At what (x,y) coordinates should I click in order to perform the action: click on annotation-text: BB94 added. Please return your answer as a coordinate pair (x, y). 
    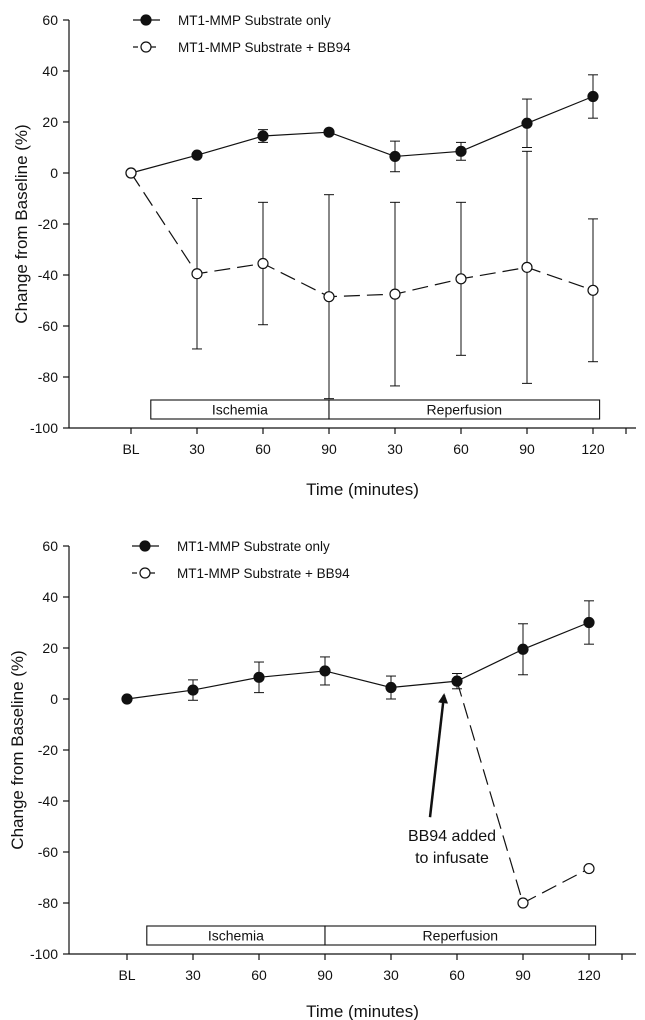
    Looking at the image, I should click on (452, 836).